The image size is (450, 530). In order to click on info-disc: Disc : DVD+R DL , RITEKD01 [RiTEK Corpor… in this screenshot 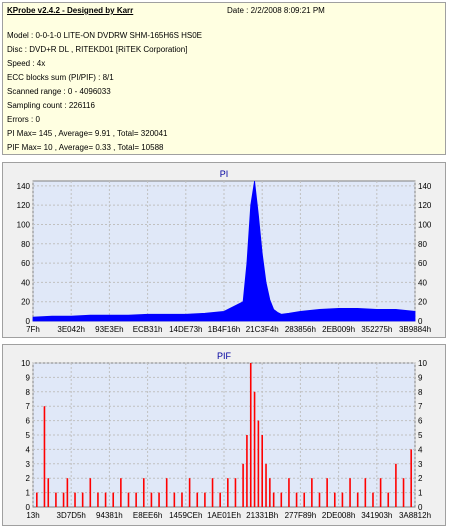, I will do `click(97, 49)`.